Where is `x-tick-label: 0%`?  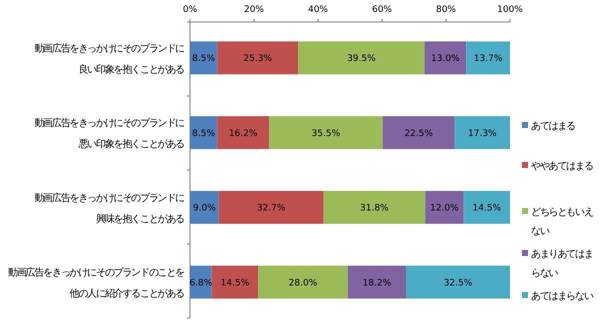
x-tick-label: 0% is located at coordinates (190, 10).